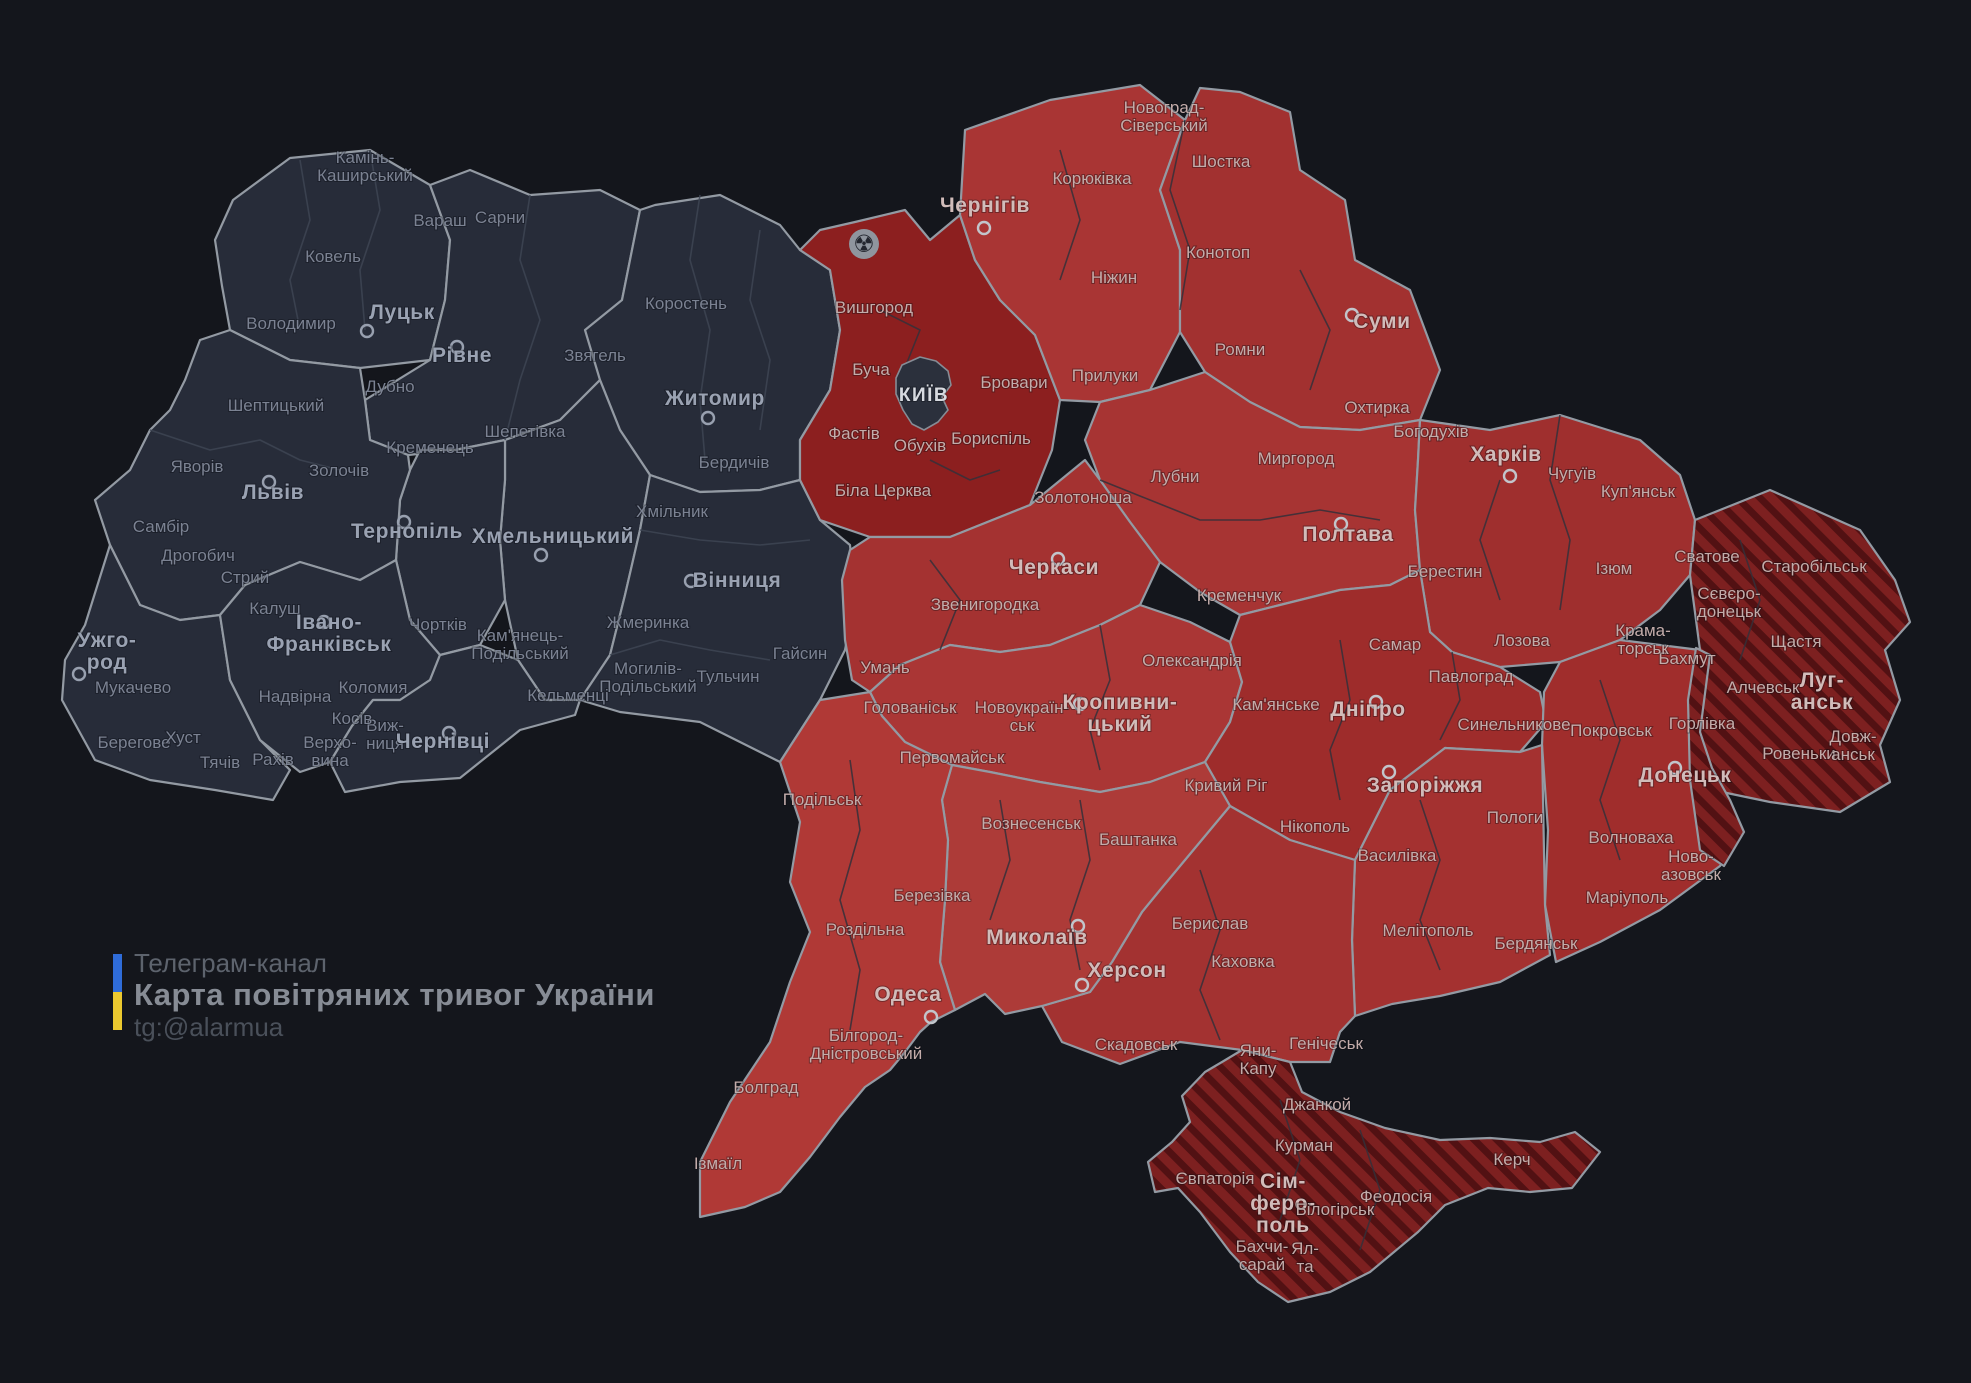  Describe the element at coordinates (407, 531) in the screenshot. I see `map-label: Тернопіль` at that location.